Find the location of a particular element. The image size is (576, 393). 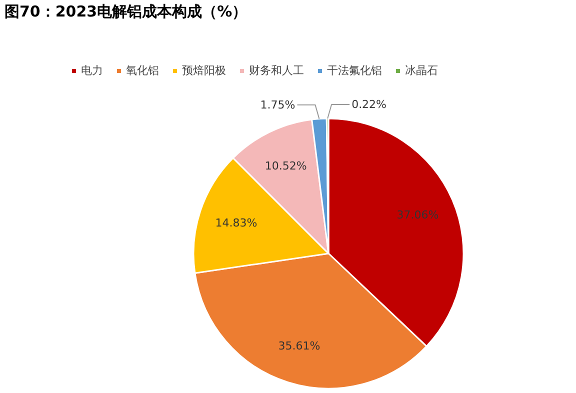

data-label: 0.22% is located at coordinates (369, 105).